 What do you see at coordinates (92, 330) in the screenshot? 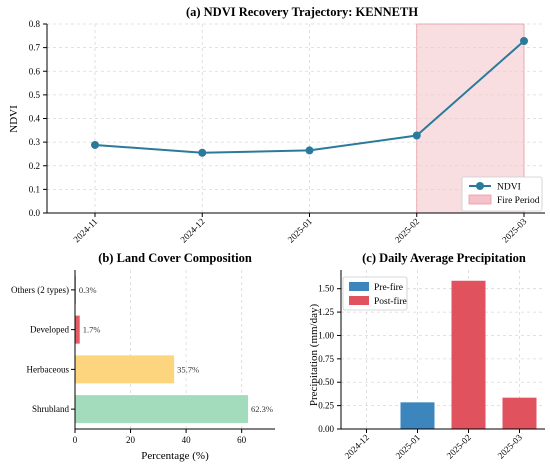
I see `land-cover-data-label: 1.7%` at bounding box center [92, 330].